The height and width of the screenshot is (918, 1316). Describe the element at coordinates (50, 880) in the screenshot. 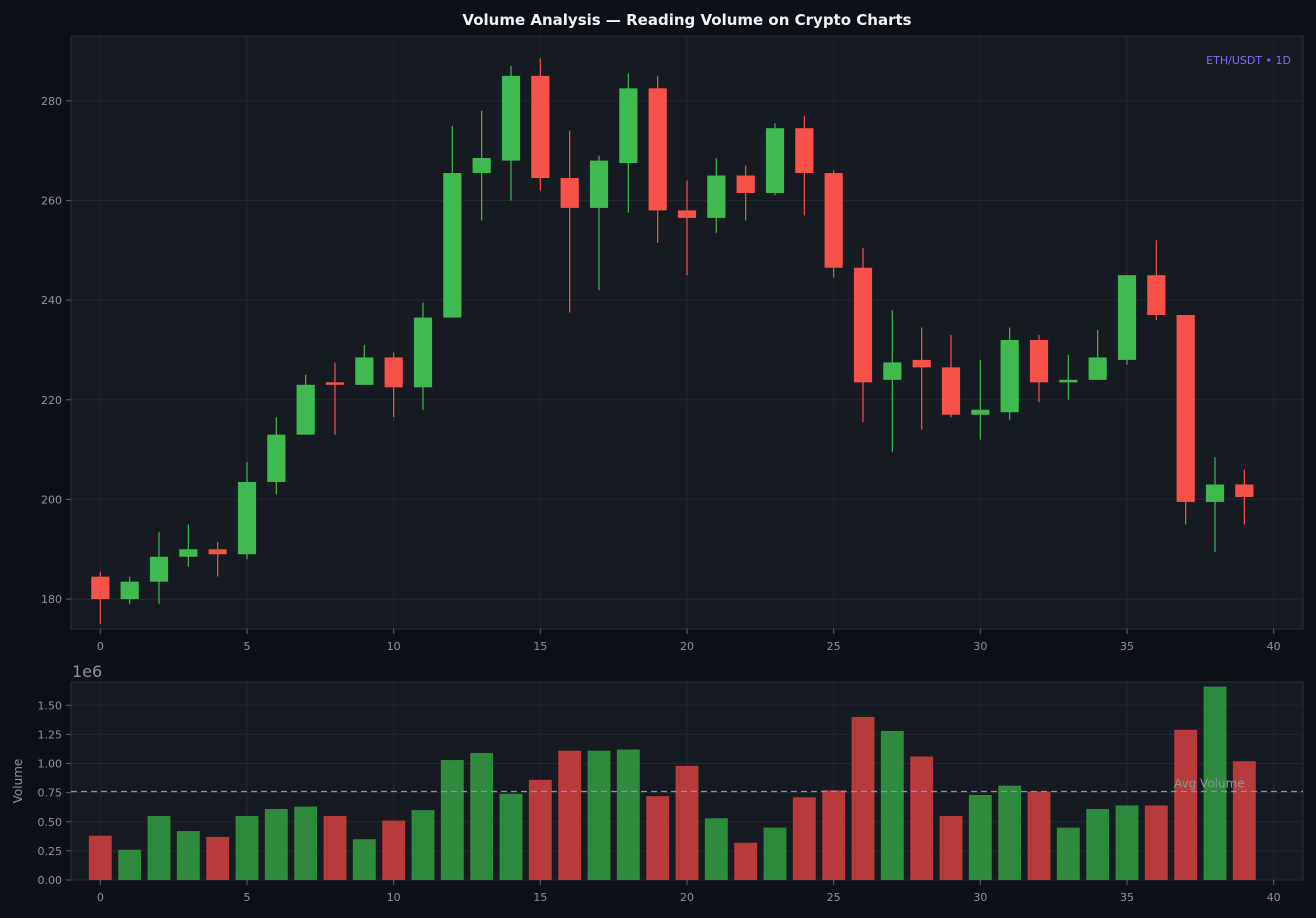

I see `volume-y-tick-label: 0.00` at that location.